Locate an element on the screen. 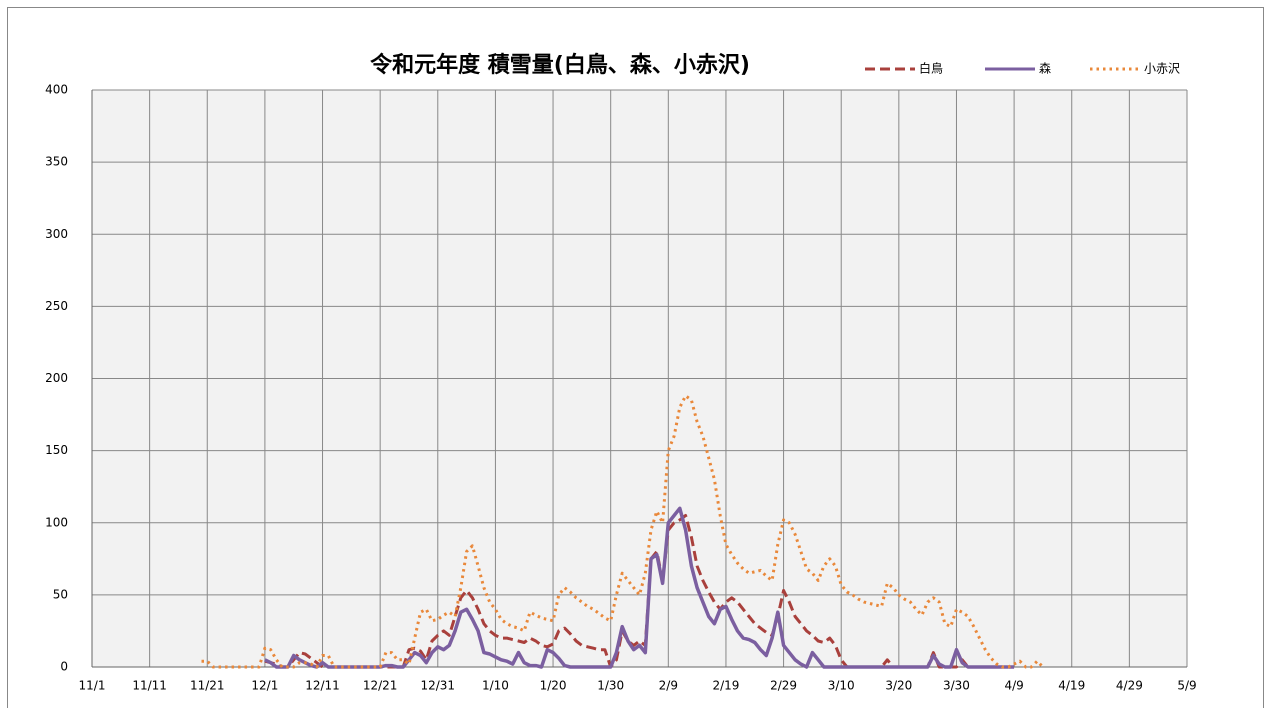 Image resolution: width=1265 pixels, height=708 pixels. x-tick-label: 12/11 is located at coordinates (322, 686).